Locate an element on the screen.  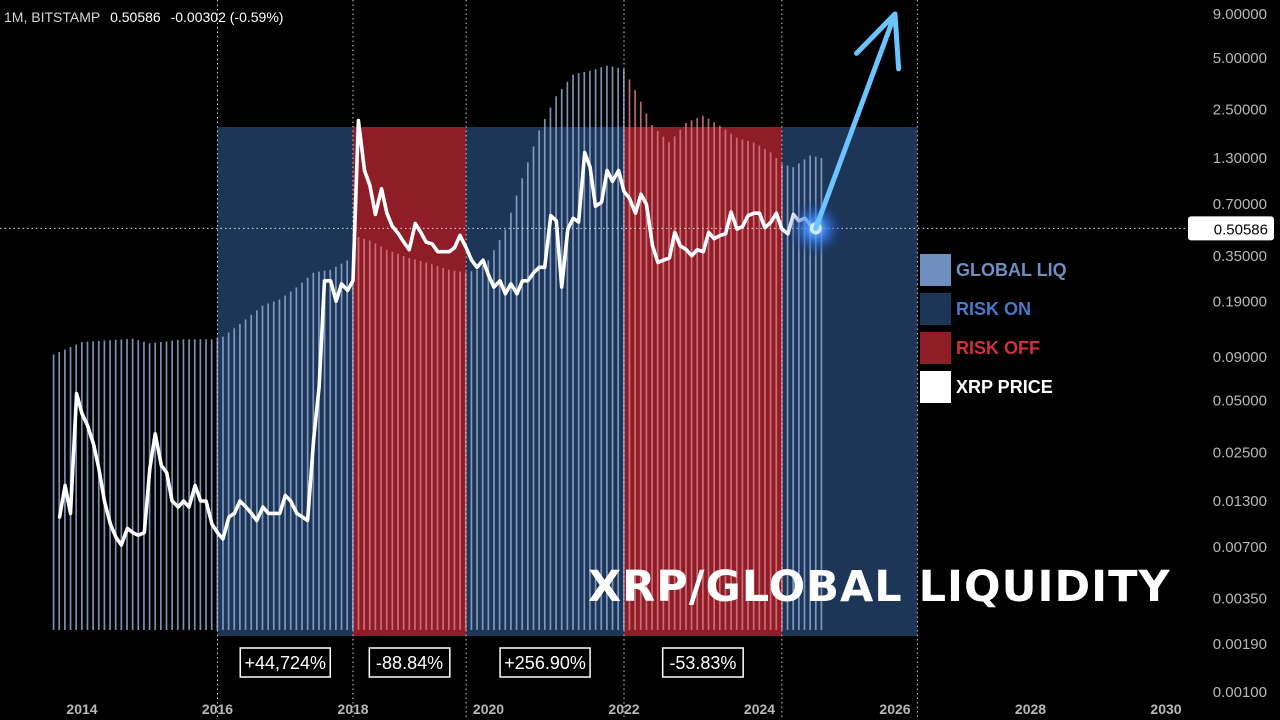
y-tick-label: 0.70000 is located at coordinates (1240, 204).